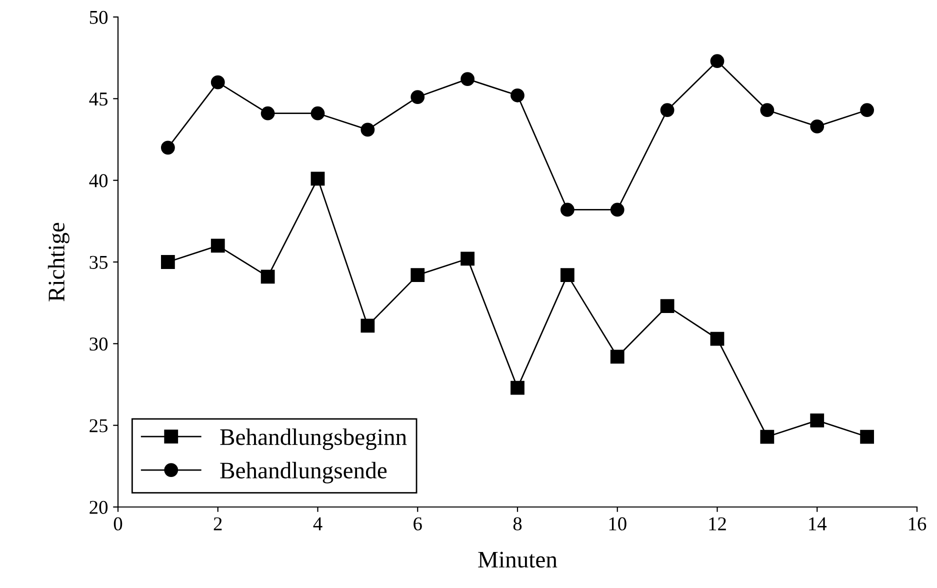  I want to click on y-tick-label: 30, so click(99, 344).